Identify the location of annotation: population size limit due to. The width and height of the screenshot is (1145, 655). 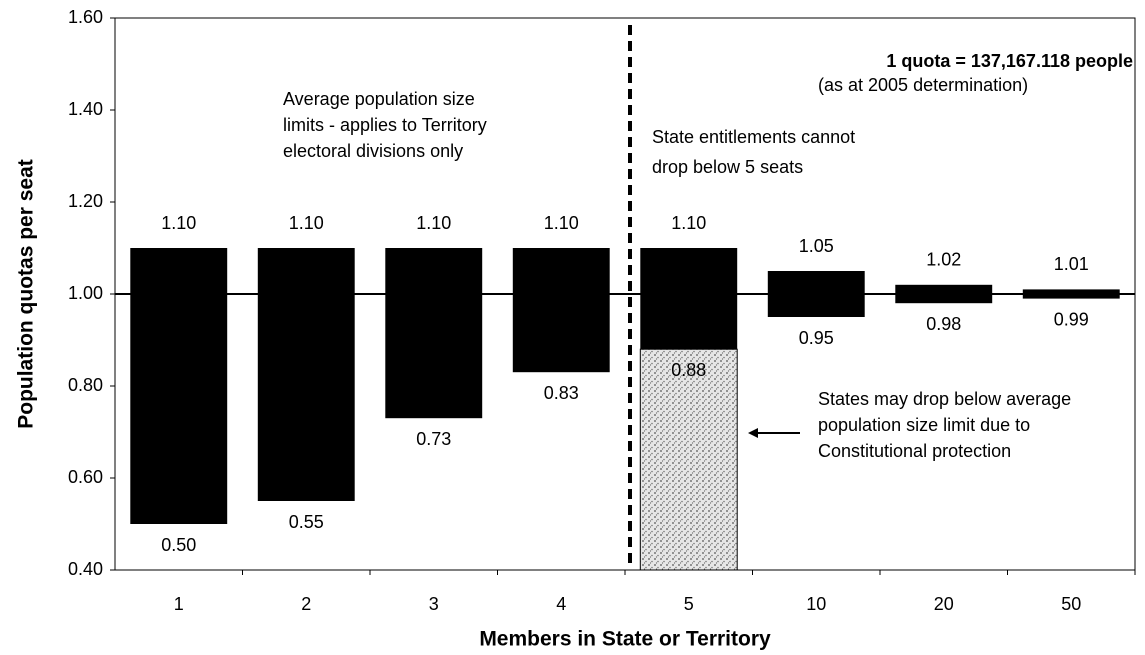
(924, 425).